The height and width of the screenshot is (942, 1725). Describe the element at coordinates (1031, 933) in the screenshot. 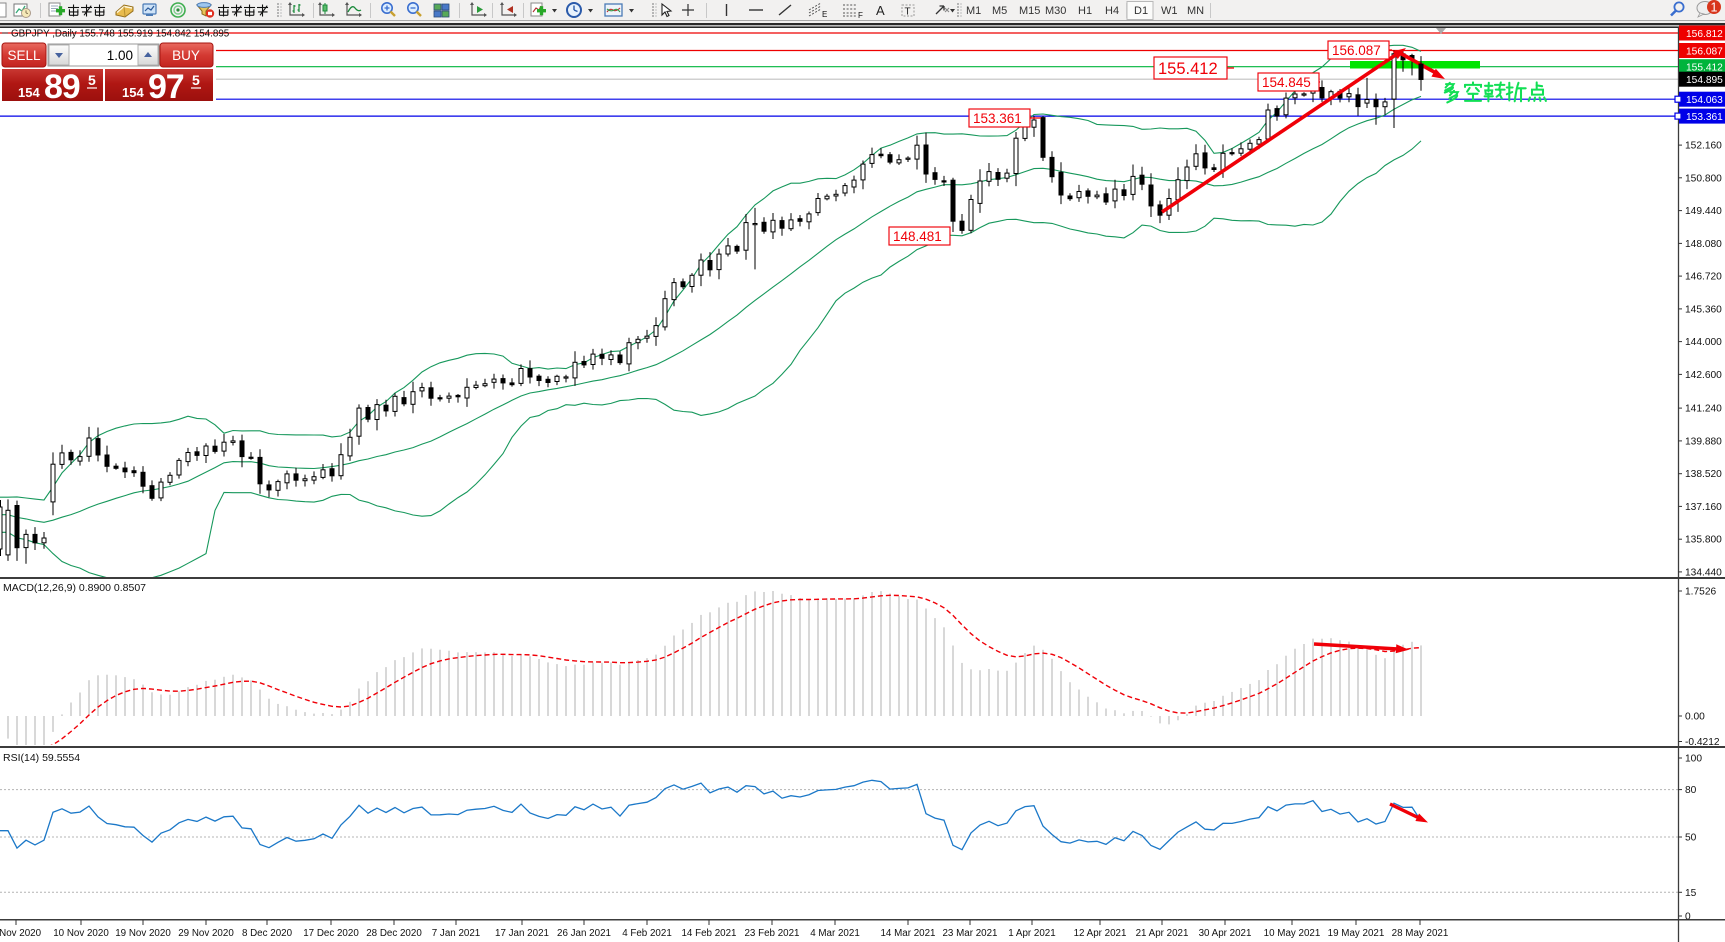

I see `svg-text: 1 Apr 2021` at that location.